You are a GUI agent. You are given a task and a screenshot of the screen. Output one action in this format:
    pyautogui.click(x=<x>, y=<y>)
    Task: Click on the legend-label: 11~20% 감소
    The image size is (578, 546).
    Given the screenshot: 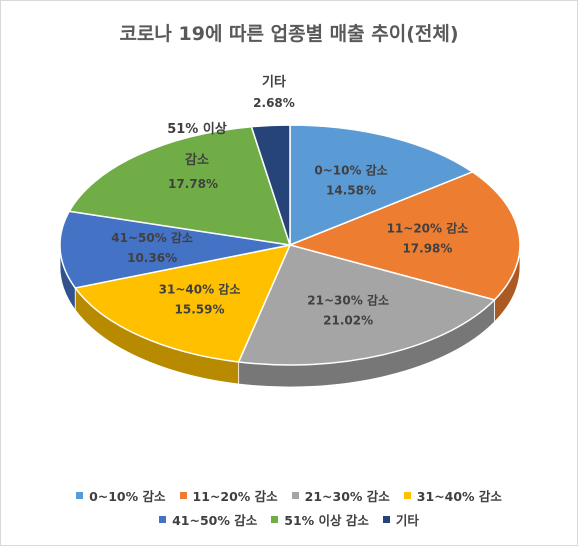 What is the action you would take?
    pyautogui.click(x=235, y=496)
    